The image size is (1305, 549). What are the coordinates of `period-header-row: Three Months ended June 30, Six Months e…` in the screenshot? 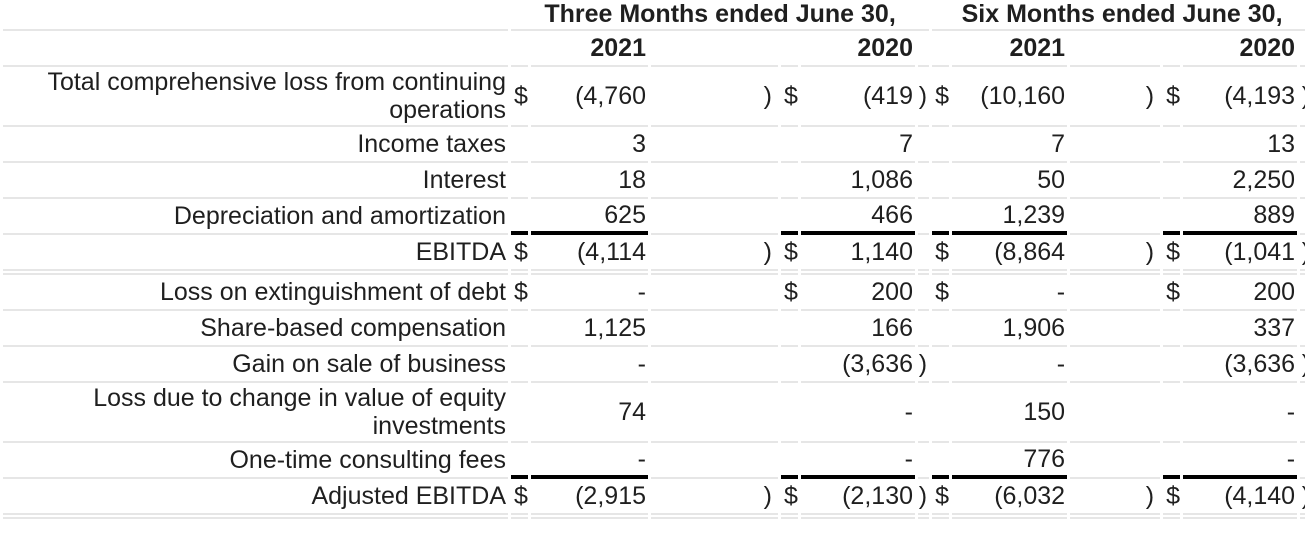 It's located at (654, 15).